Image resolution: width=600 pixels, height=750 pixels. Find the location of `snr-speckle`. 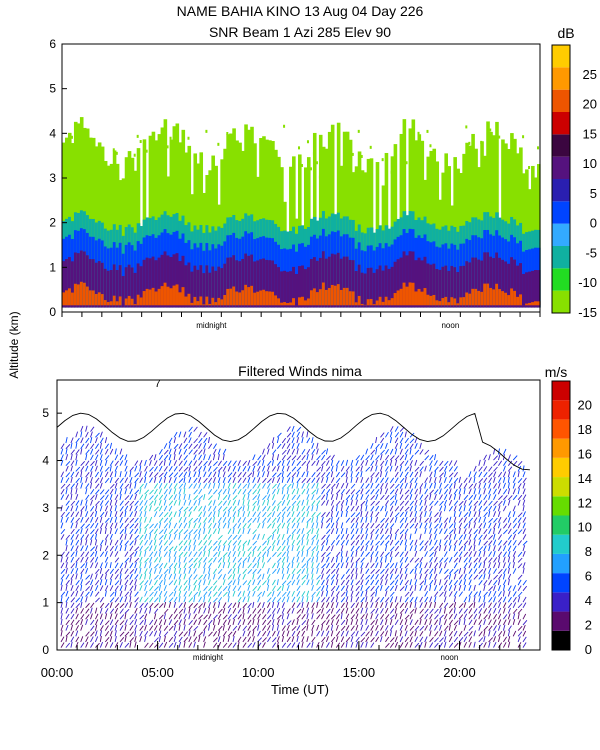

snr-speckle is located at coordinates (427, 131).